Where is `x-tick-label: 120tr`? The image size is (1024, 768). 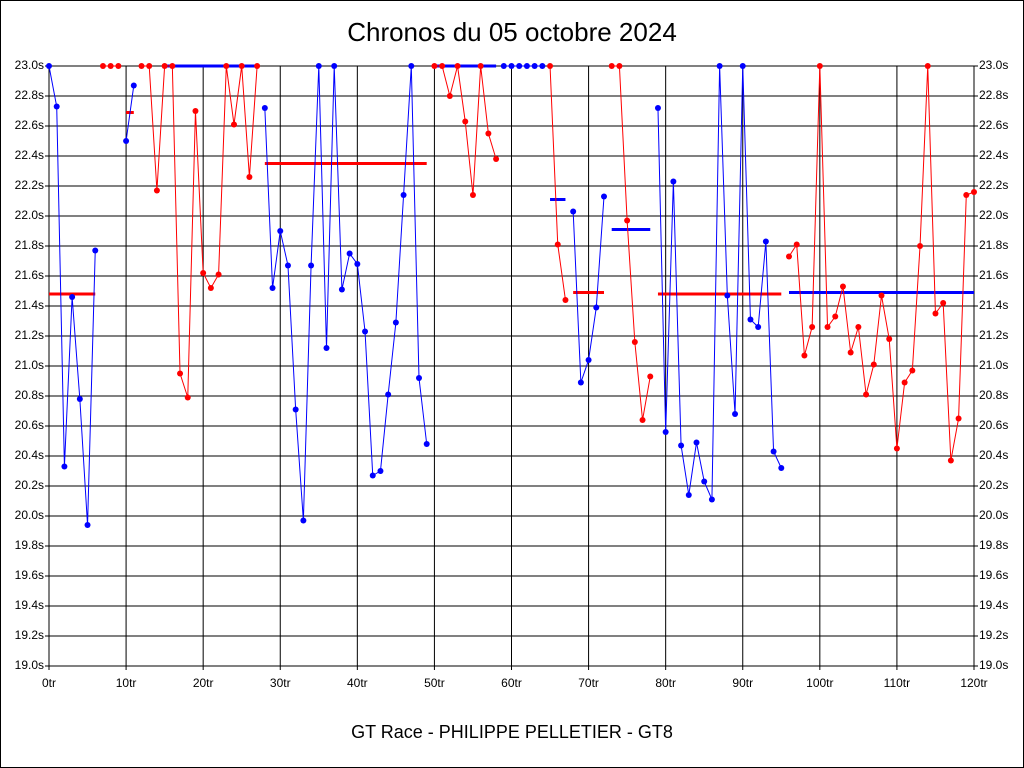 x-tick-label: 120tr is located at coordinates (973, 683).